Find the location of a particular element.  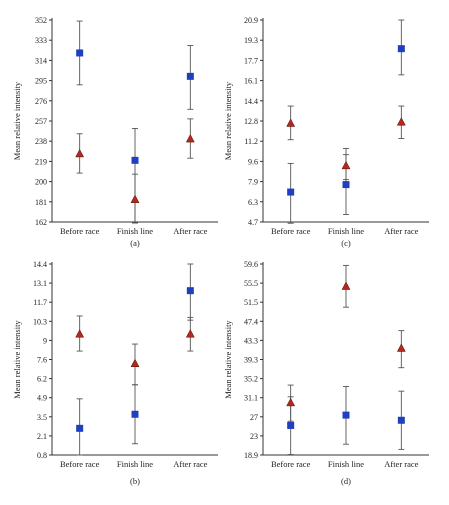

y-tick-label: 27 is located at coordinates (254, 417).